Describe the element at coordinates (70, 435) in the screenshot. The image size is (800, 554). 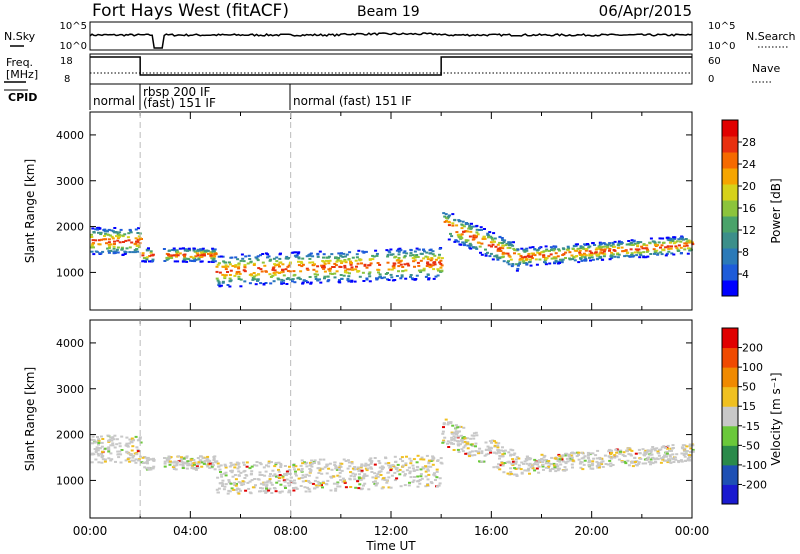
I see `y-tick-label: 2000` at that location.